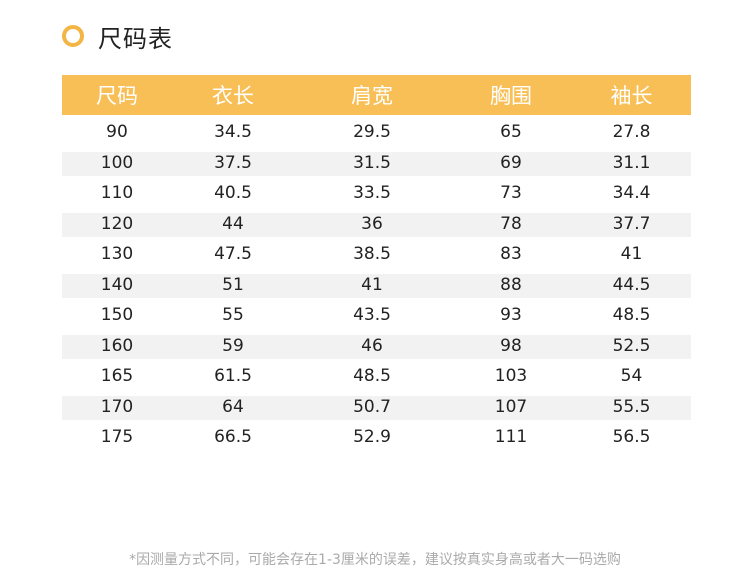  I want to click on cell-value: 33.5, so click(372, 192).